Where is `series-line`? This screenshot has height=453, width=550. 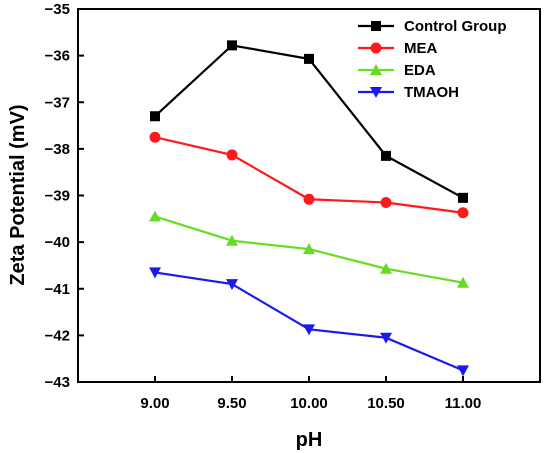
series-line is located at coordinates (309, 321).